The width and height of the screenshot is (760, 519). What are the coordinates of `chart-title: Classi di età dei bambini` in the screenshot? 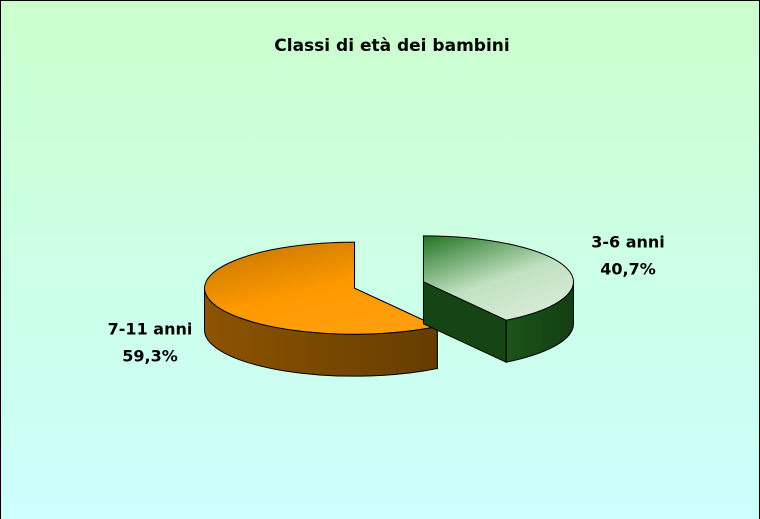 It's located at (391, 46).